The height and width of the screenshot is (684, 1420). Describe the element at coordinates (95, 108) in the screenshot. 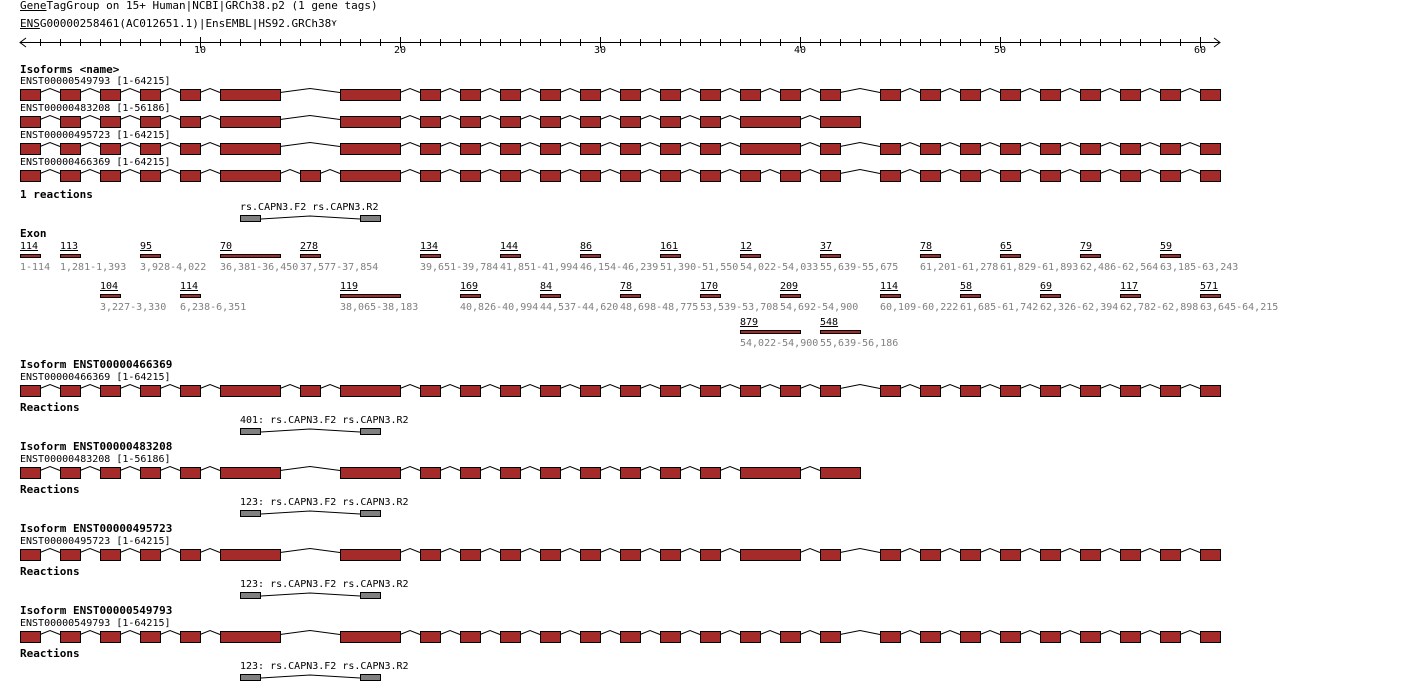

I see `isoform-label: ENST00000483208 [1-56186]` at that location.